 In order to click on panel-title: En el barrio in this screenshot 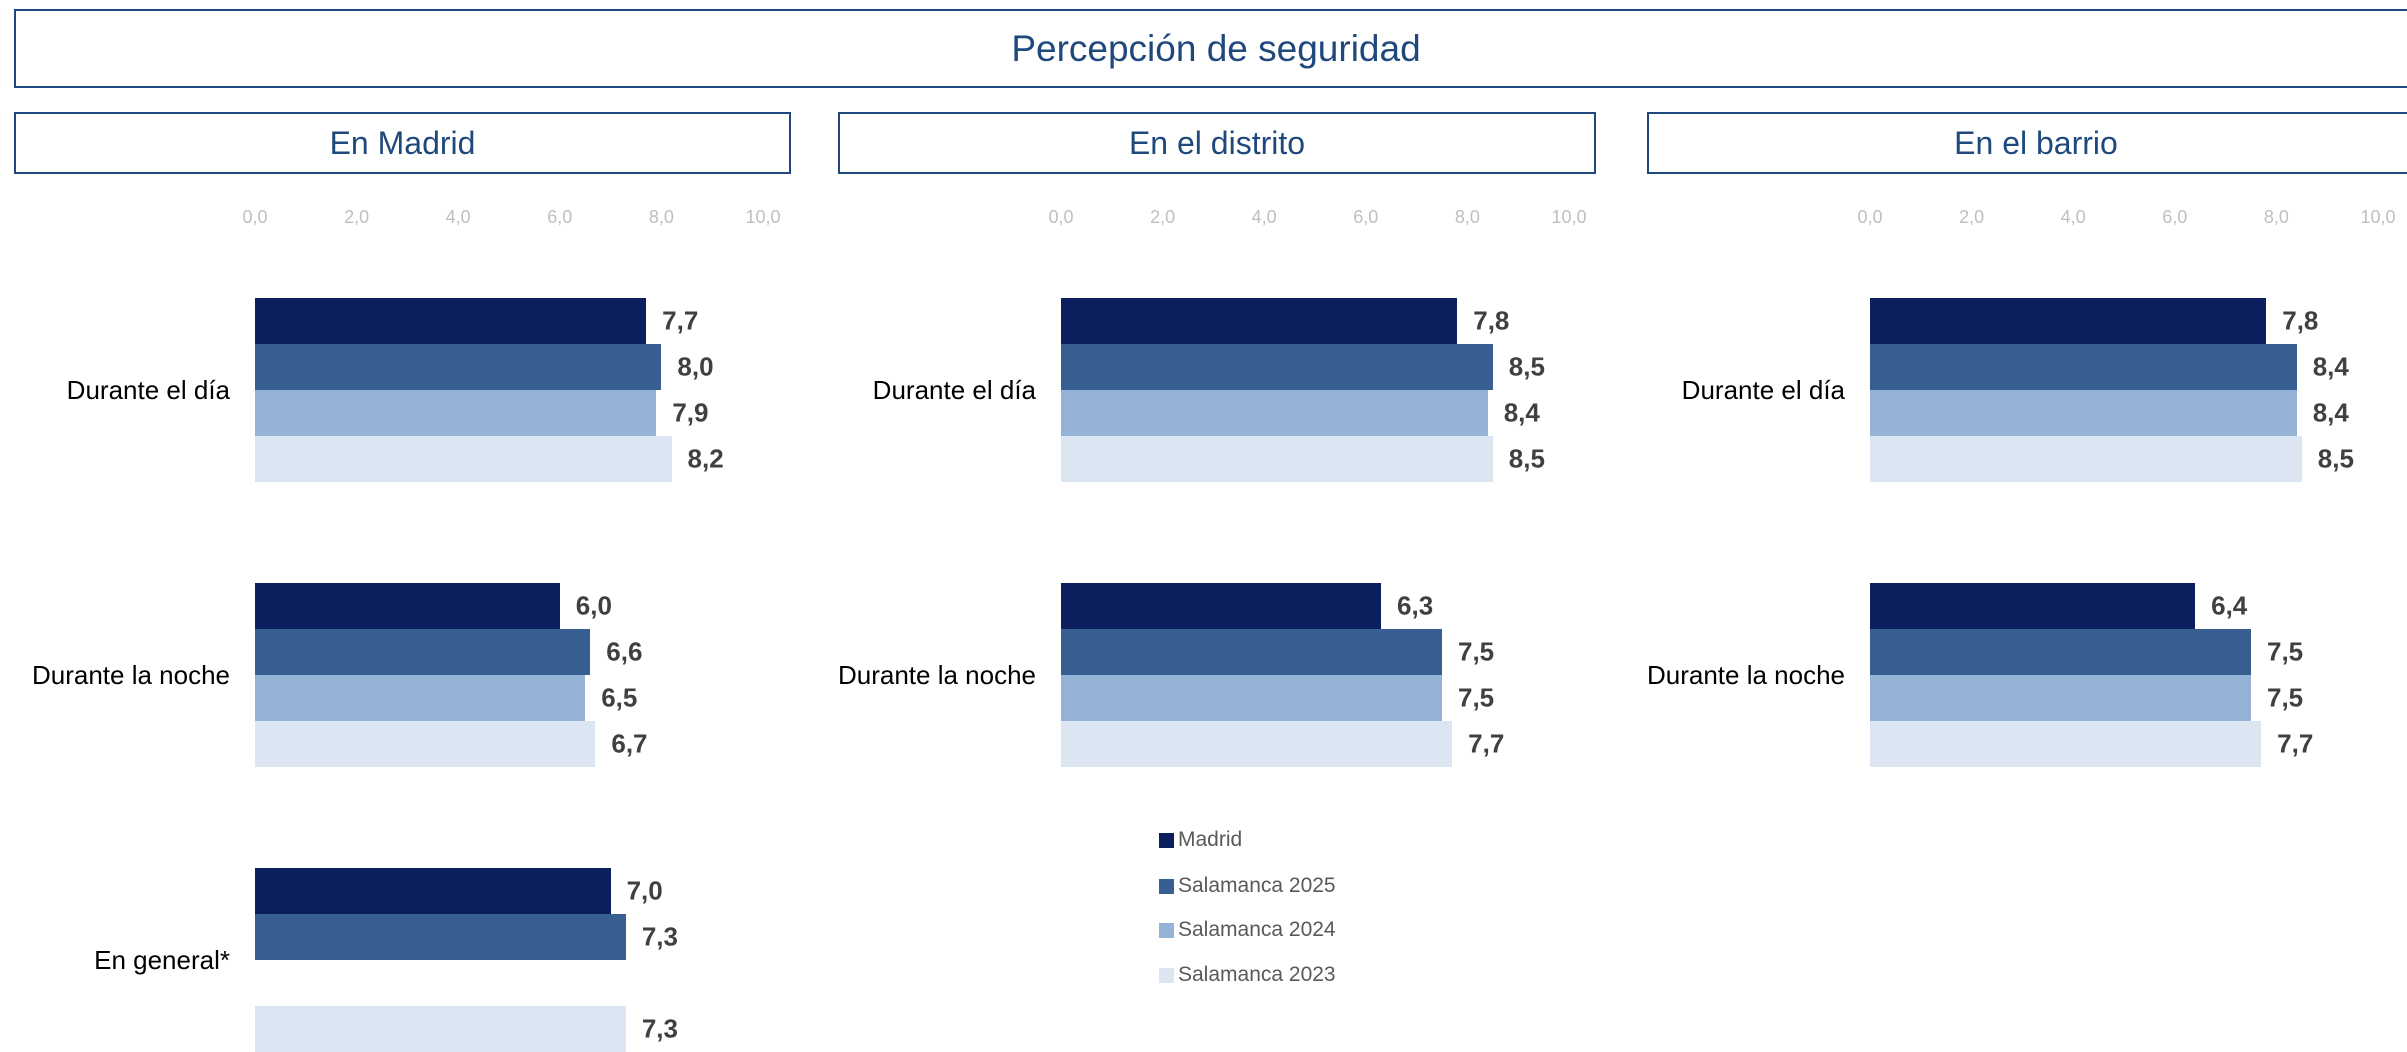, I will do `click(2027, 143)`.